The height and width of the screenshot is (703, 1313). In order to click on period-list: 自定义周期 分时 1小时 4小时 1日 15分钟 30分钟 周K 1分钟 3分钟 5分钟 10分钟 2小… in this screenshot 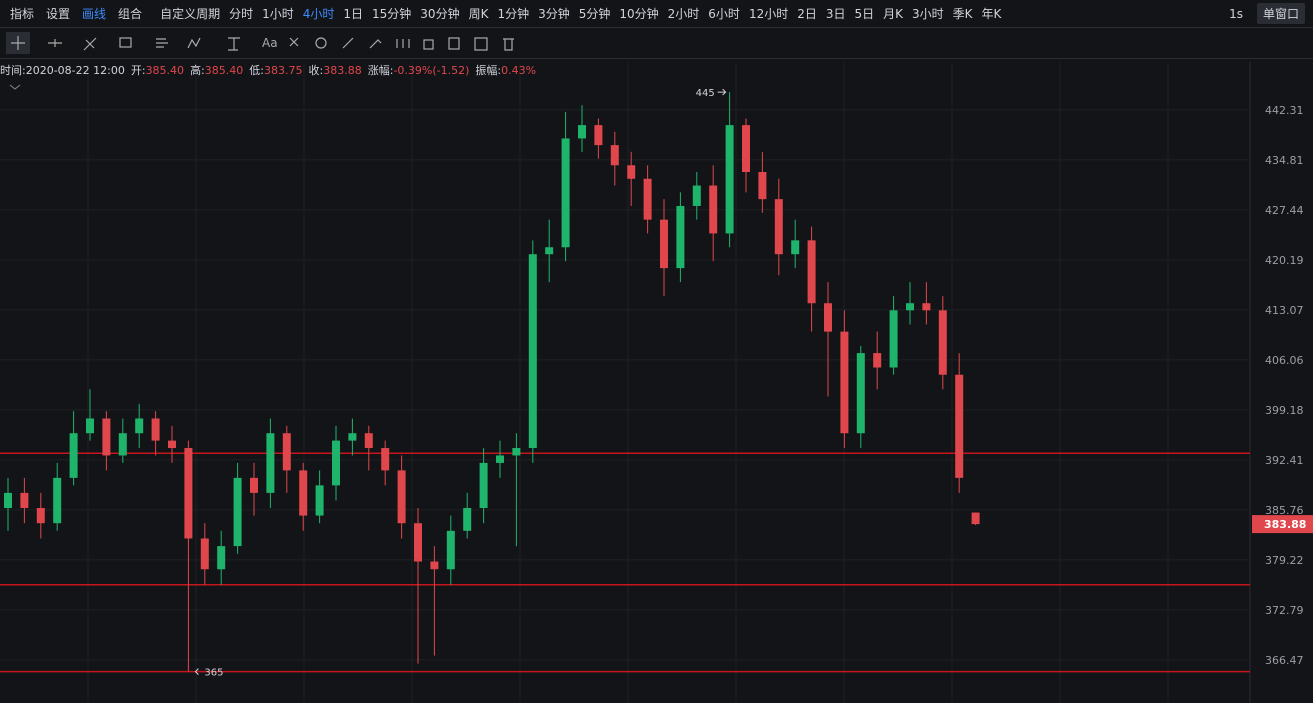, I will do `click(580, 13)`.